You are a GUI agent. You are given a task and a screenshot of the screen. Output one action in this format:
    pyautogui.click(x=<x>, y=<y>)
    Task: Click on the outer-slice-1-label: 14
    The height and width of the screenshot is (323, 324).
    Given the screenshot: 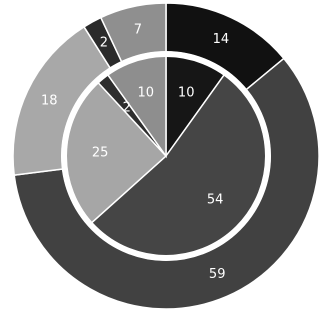 What is the action you would take?
    pyautogui.click(x=221, y=39)
    